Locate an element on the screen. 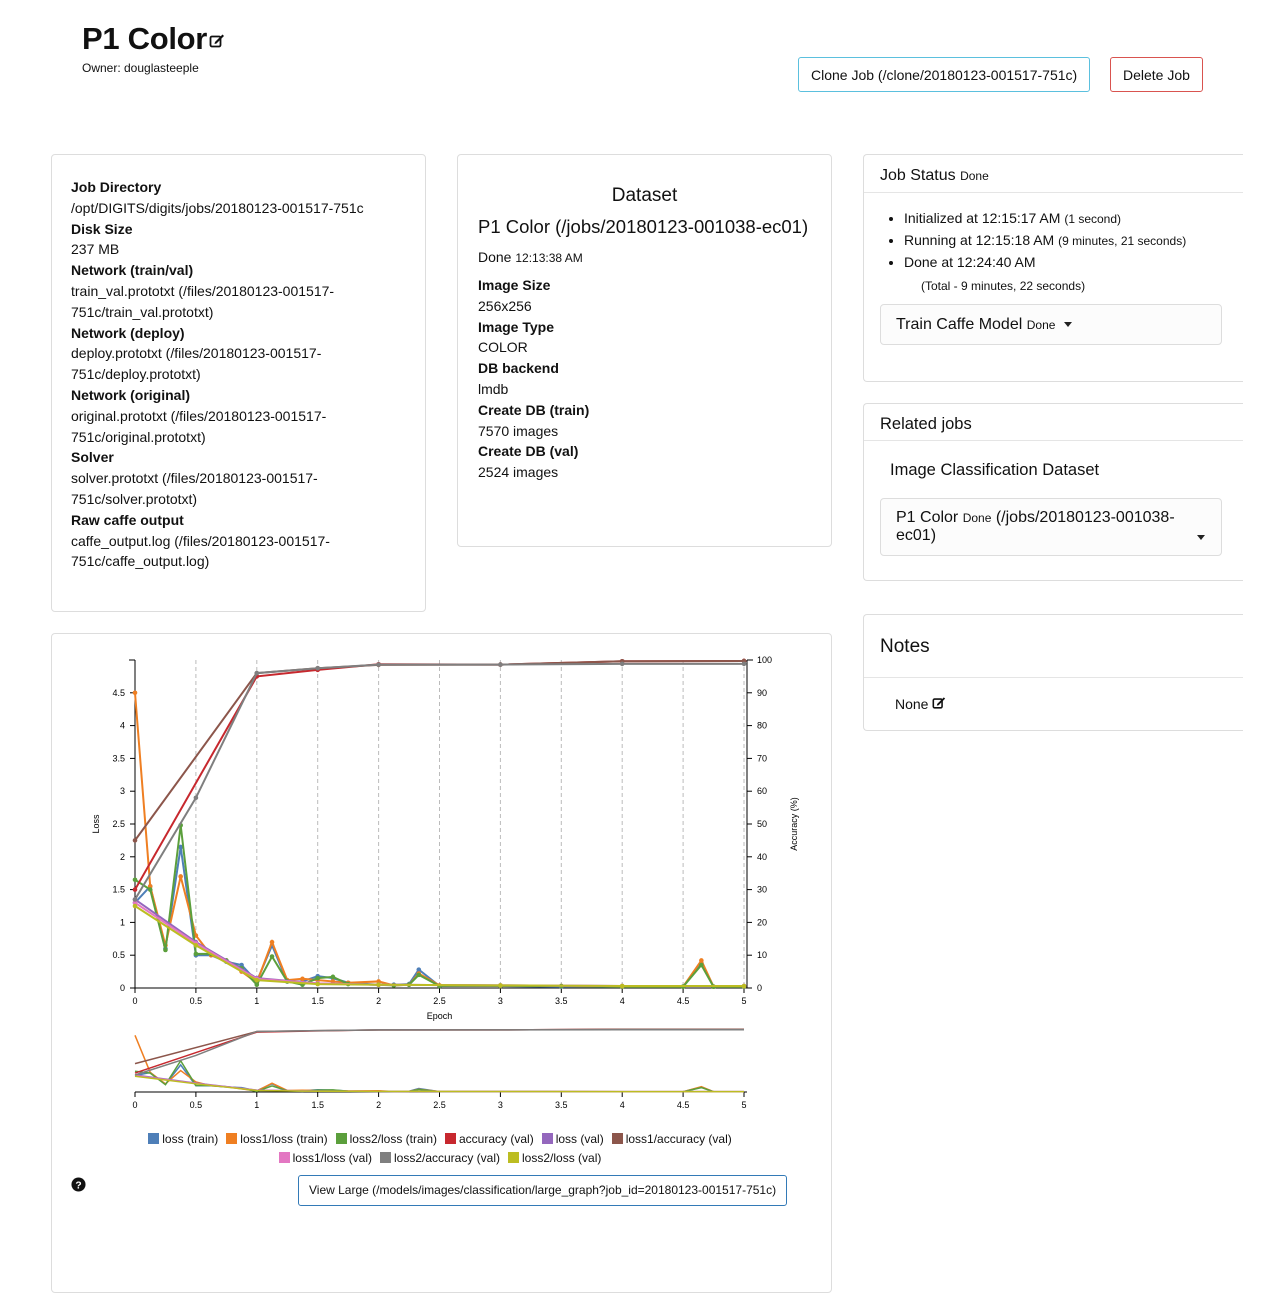  y-tick-label: 0 is located at coordinates (122, 988).